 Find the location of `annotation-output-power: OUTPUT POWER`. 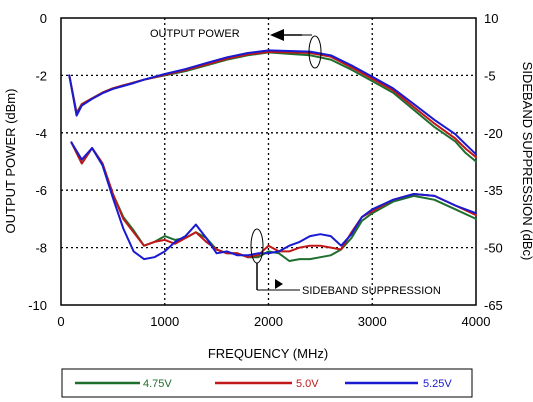

annotation-output-power: OUTPUT POWER is located at coordinates (195, 34).